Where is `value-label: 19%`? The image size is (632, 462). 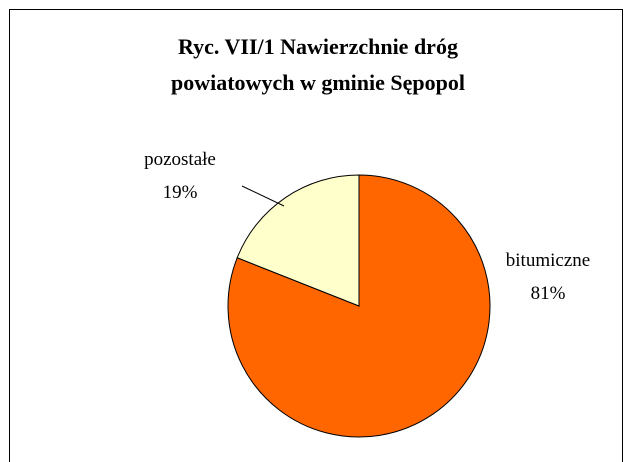 value-label: 19% is located at coordinates (180, 192).